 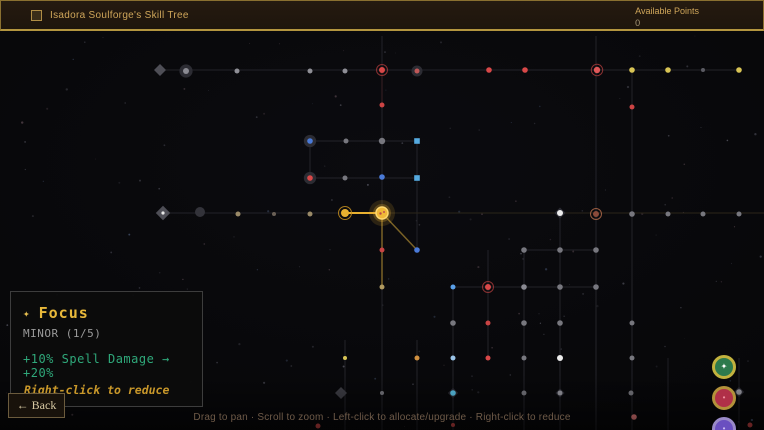 What do you see at coordinates (36, 405) in the screenshot?
I see `back-button: ← Back` at bounding box center [36, 405].